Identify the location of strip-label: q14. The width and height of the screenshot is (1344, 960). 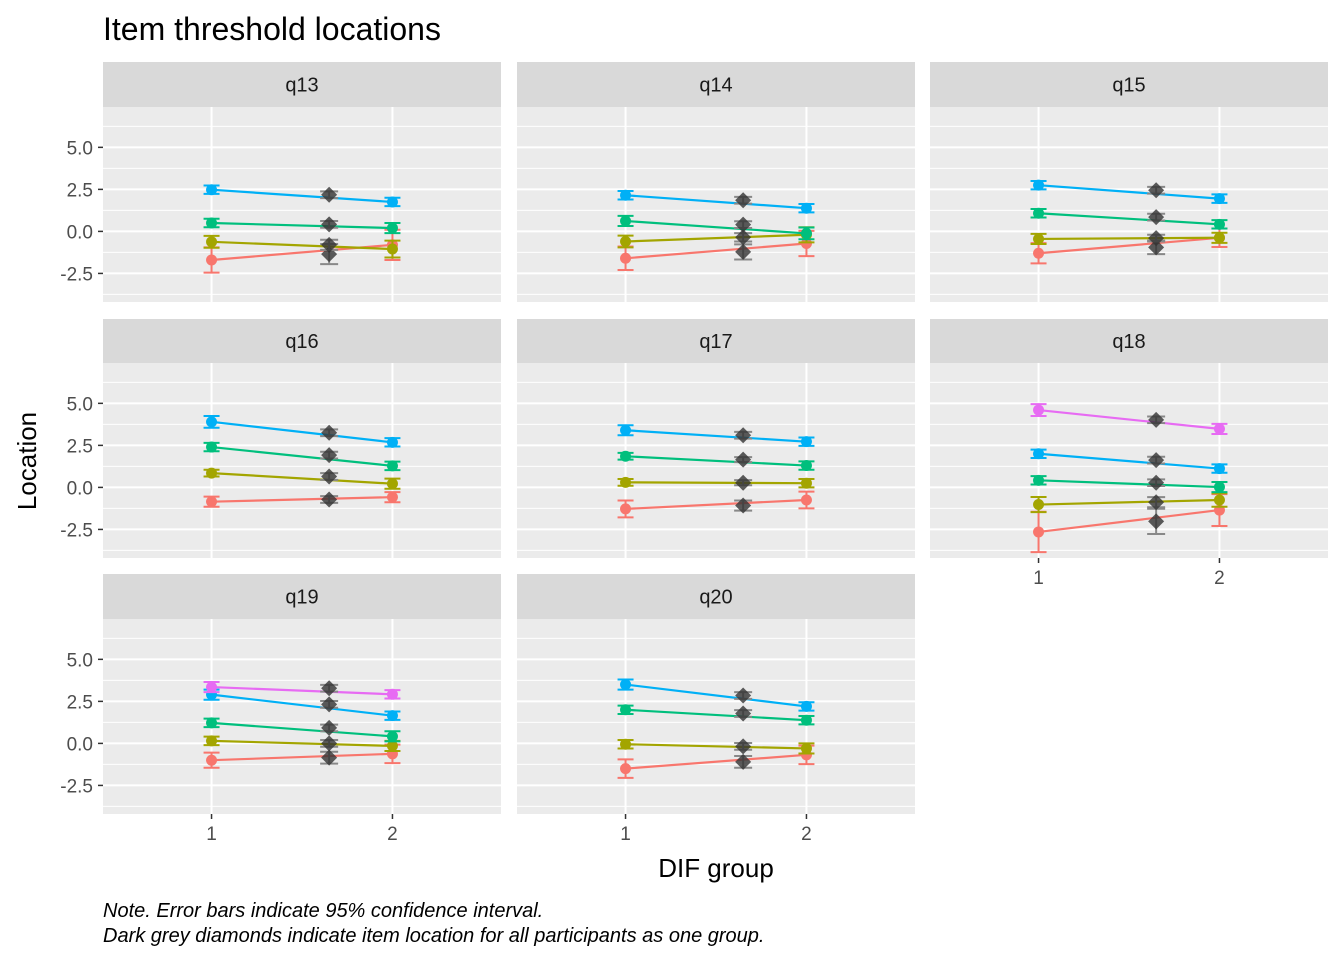
(715, 86).